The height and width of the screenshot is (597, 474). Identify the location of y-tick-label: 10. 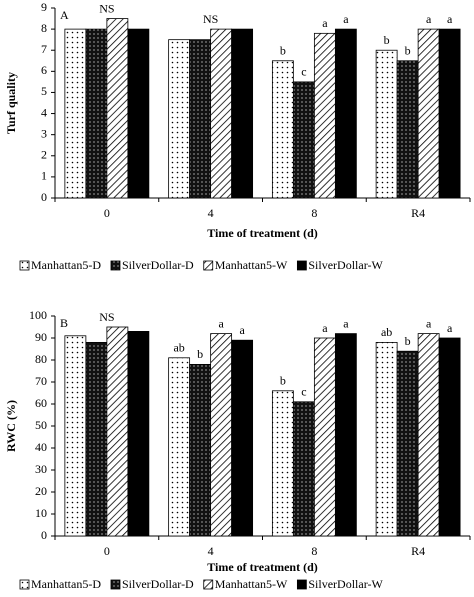
(41, 513).